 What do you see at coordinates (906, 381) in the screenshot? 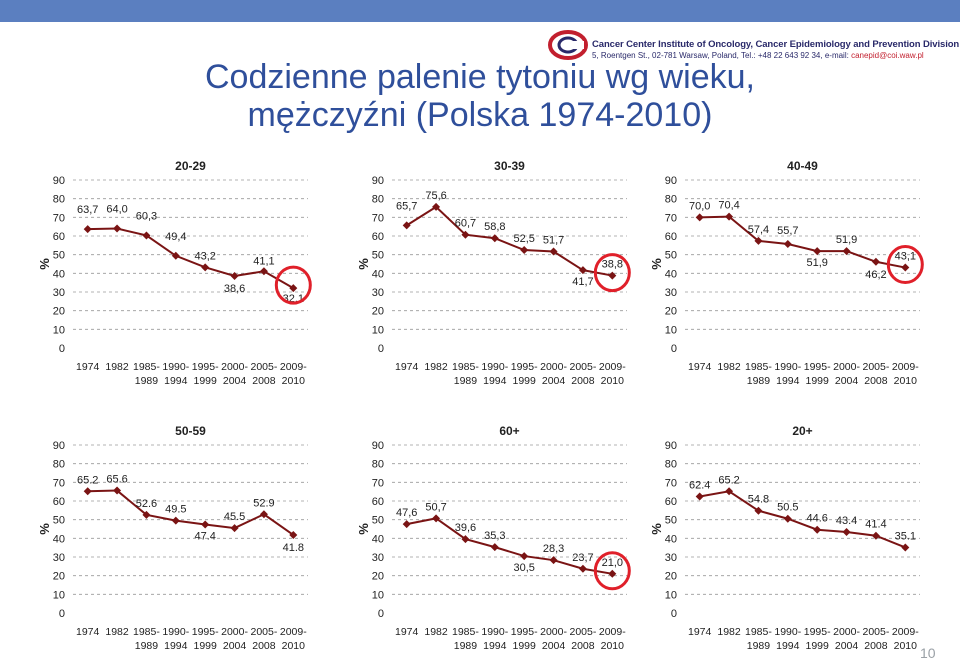
I see `x-tick-label: 2010` at bounding box center [906, 381].